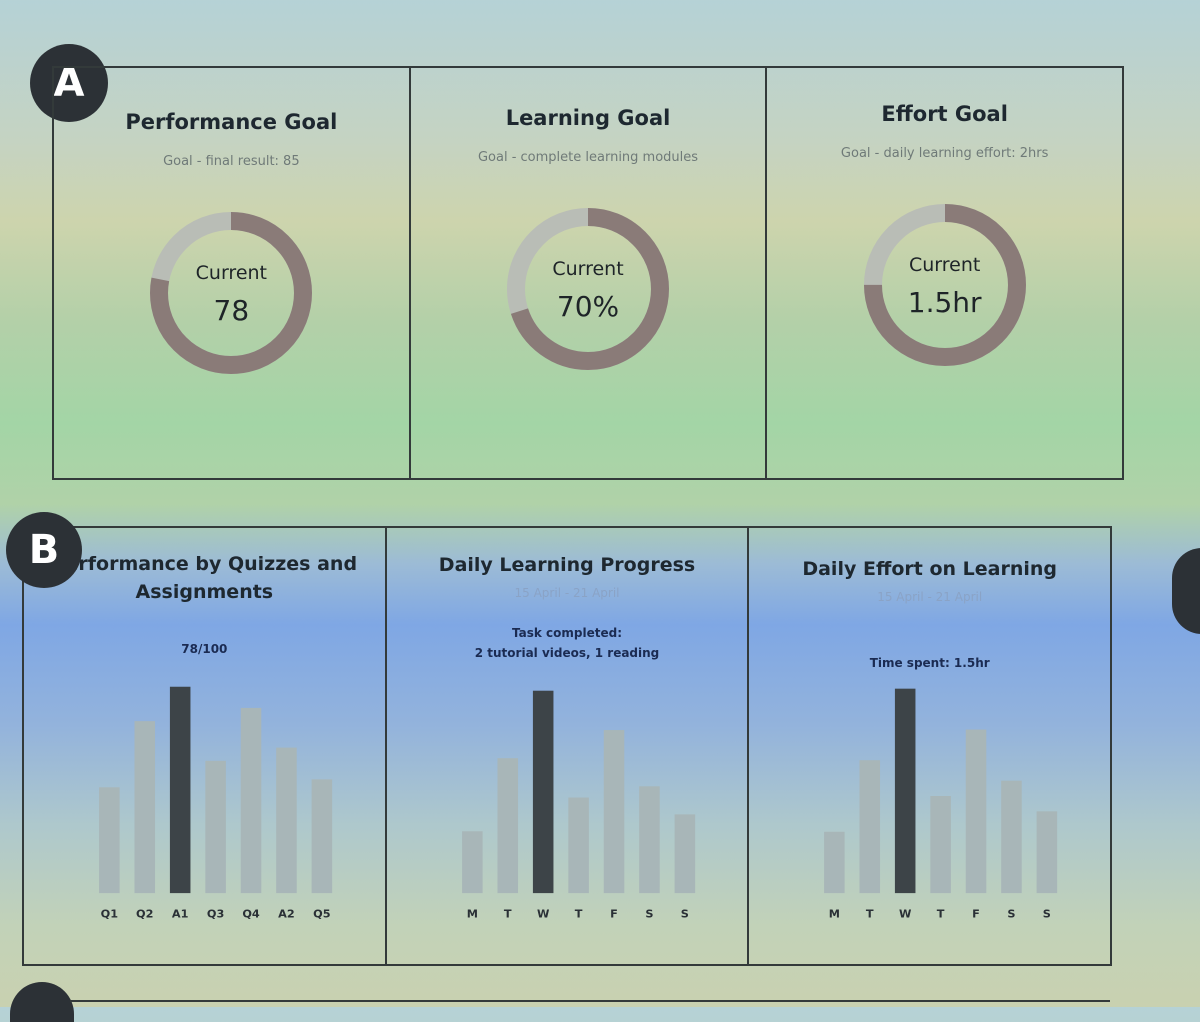  What do you see at coordinates (588, 118) in the screenshot?
I see `card-title: Learning Goal` at bounding box center [588, 118].